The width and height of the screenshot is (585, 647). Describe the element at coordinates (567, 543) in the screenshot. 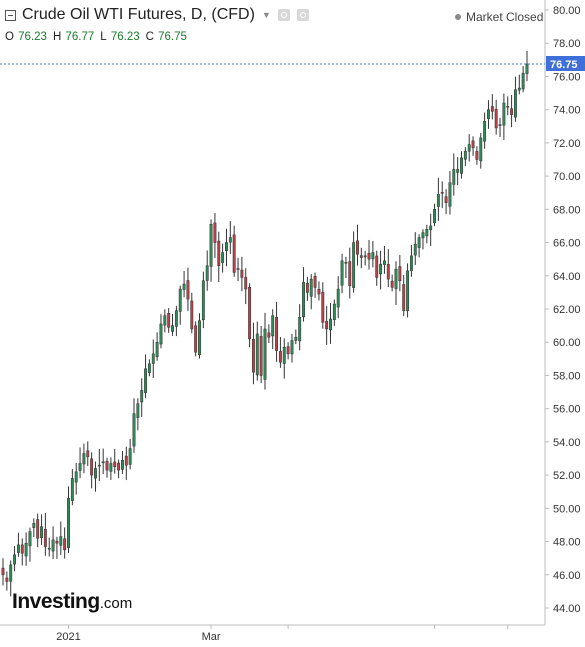

I see `price-tick-label: 48.00` at that location.